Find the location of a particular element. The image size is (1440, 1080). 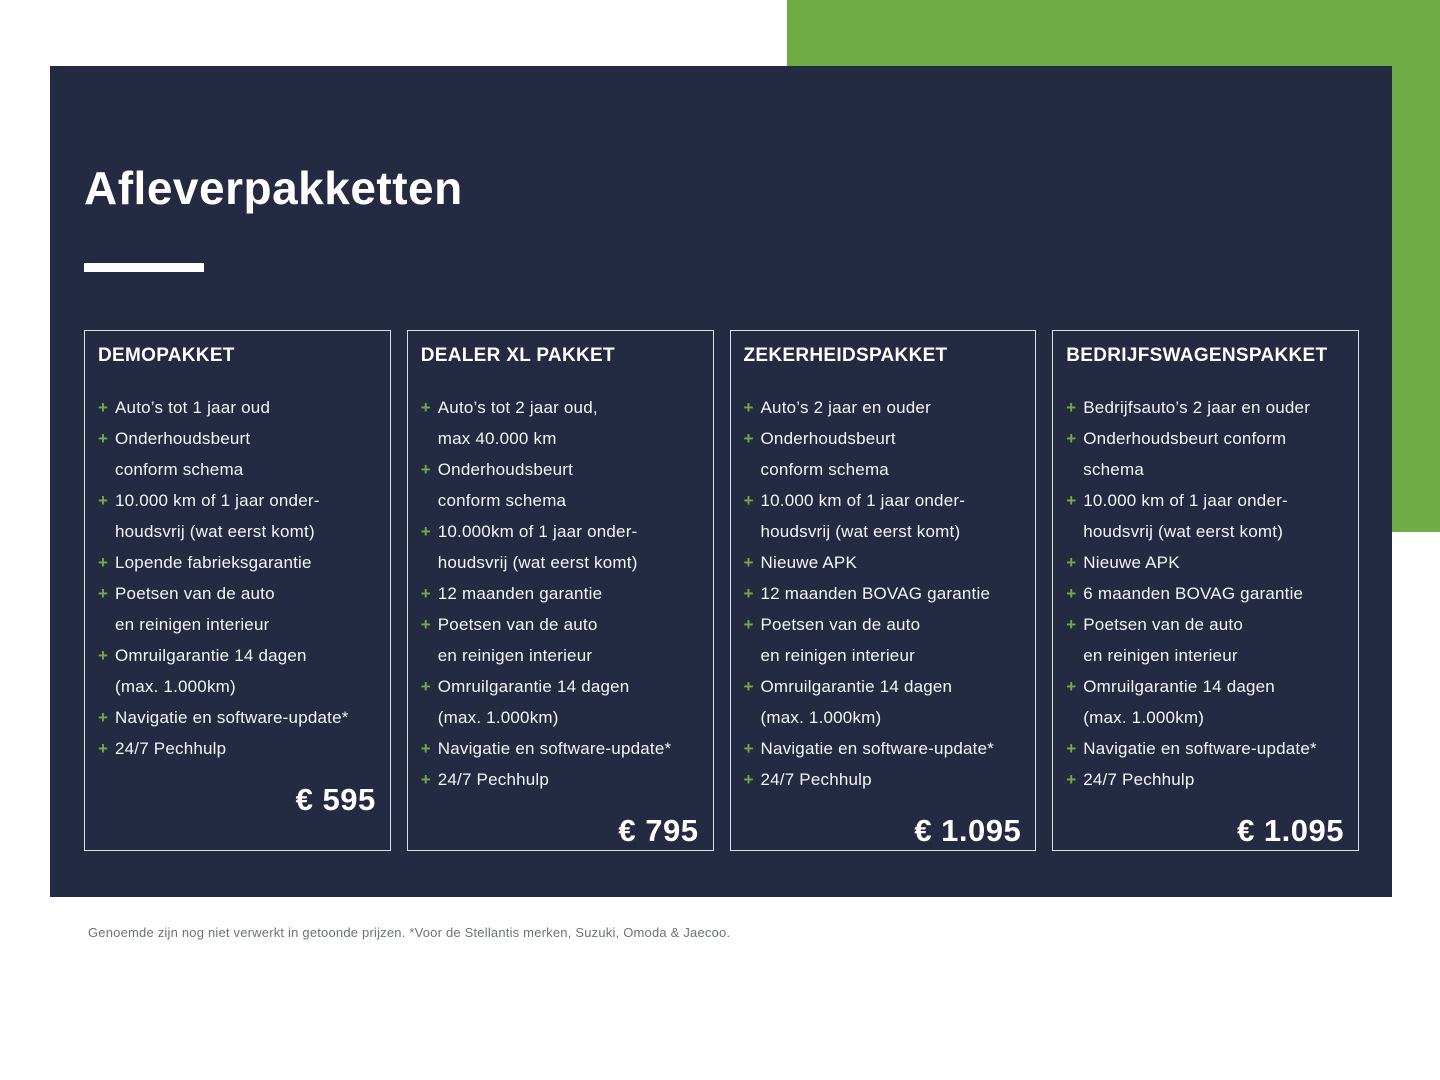

feature-item: + 12 maanden garantie is located at coordinates (560, 593).